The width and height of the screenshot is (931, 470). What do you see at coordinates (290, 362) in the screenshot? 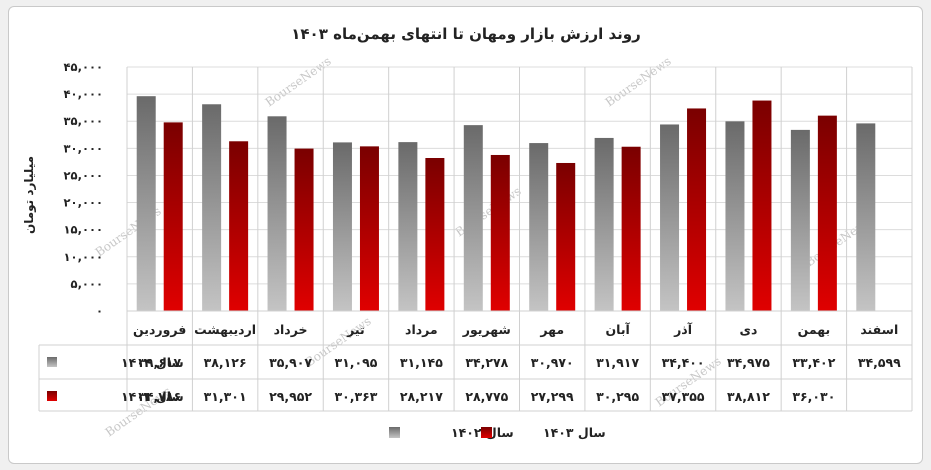
I see `data-label: ۳۵,۹۰۷` at bounding box center [290, 362].